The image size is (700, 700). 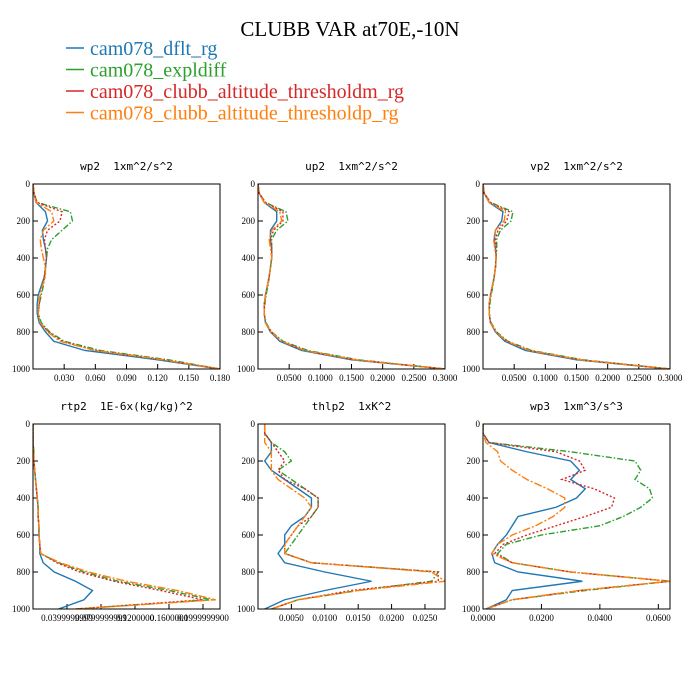 What do you see at coordinates (153, 49) in the screenshot?
I see `legend-label: cam078_dflt_rg` at bounding box center [153, 49].